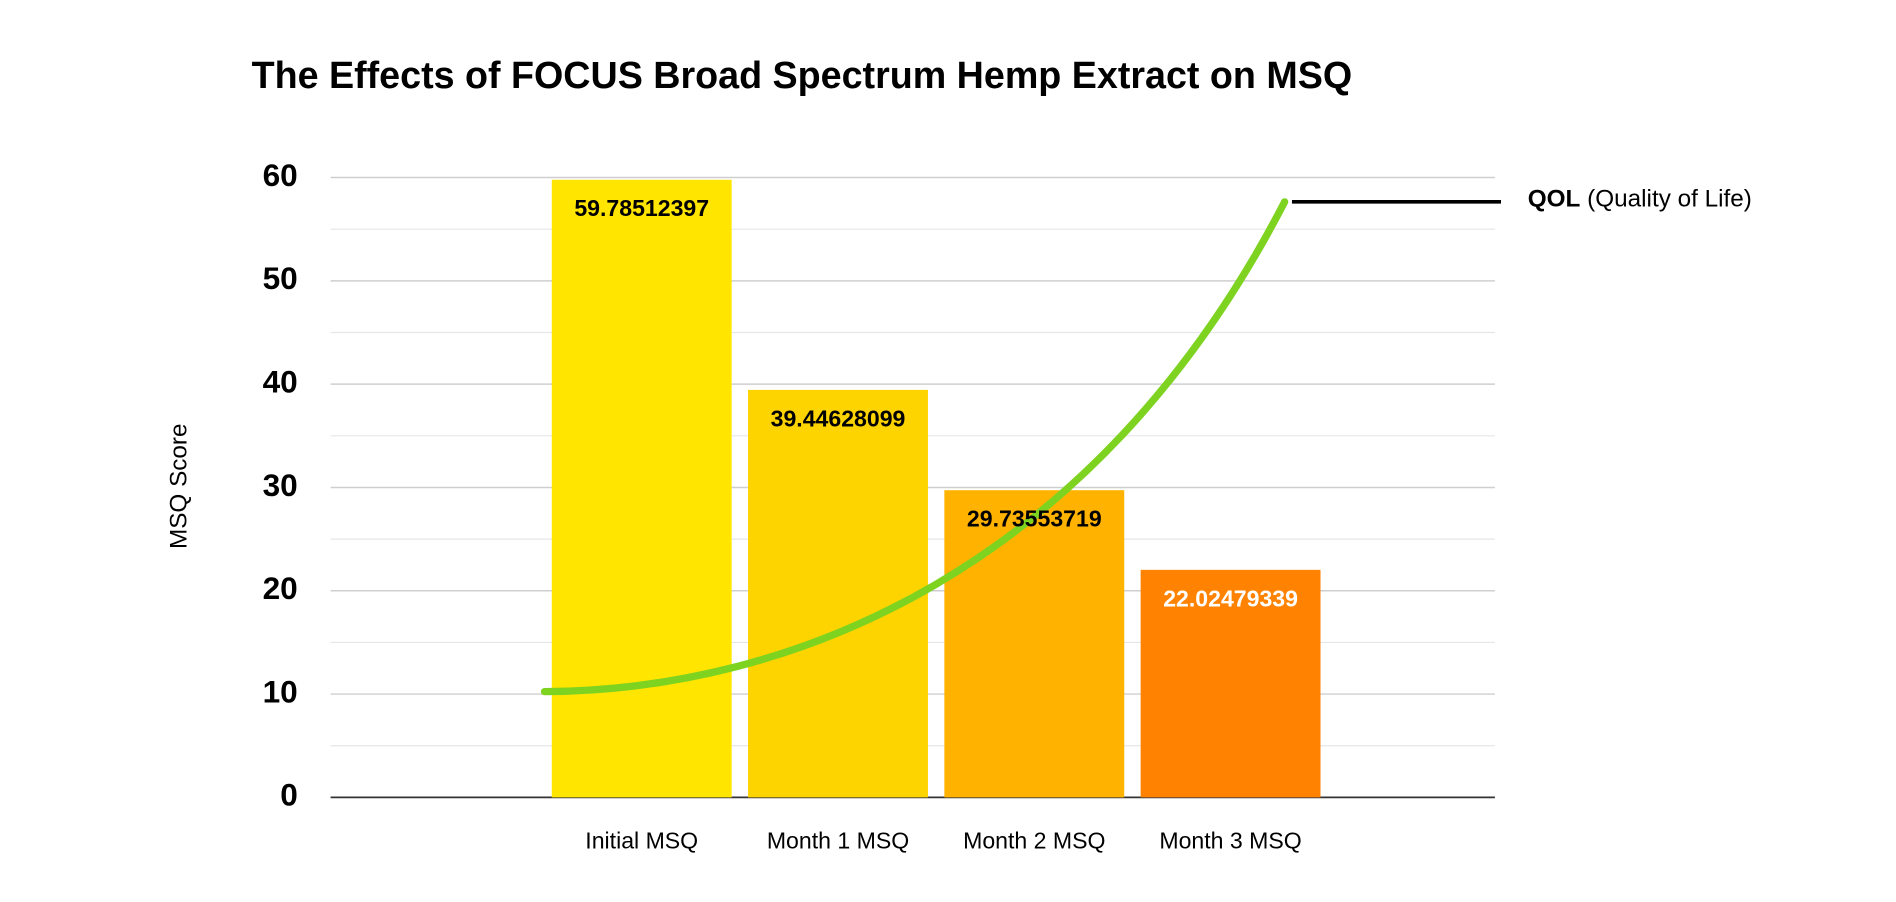  What do you see at coordinates (641, 208) in the screenshot?
I see `value-label: 59.78512397` at bounding box center [641, 208].